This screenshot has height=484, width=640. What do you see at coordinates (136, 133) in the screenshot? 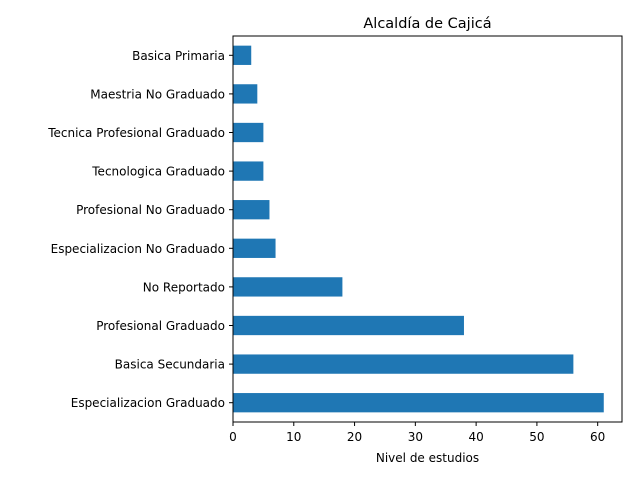
I see `y-tick-label: Tecnica Profesional Graduado` at bounding box center [136, 133].